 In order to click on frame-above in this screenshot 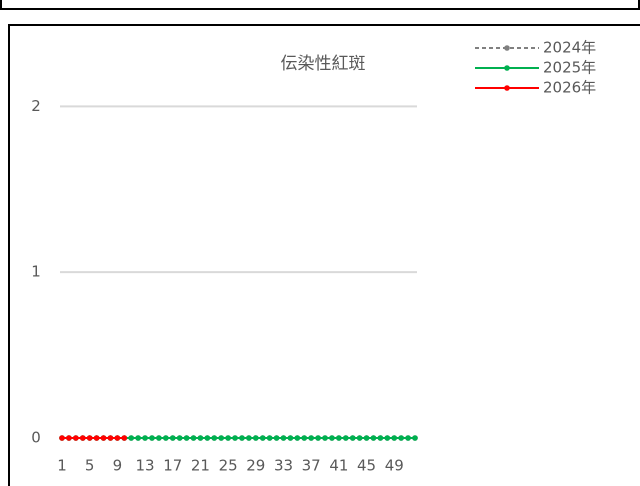, I will do `click(320, 5)`.